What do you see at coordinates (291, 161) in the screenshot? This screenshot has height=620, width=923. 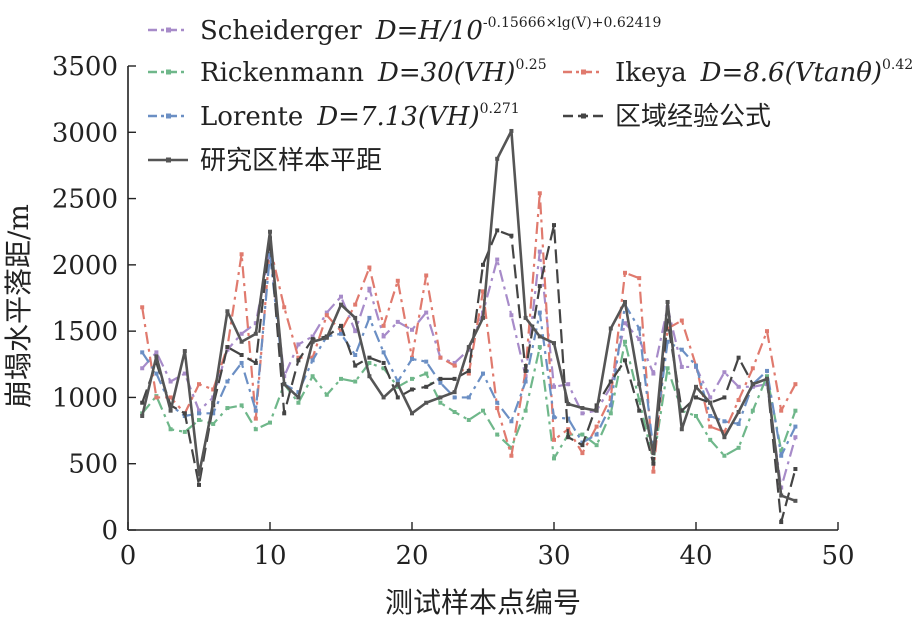 I see `legend-series-name: 研究区样本平距` at bounding box center [291, 161].